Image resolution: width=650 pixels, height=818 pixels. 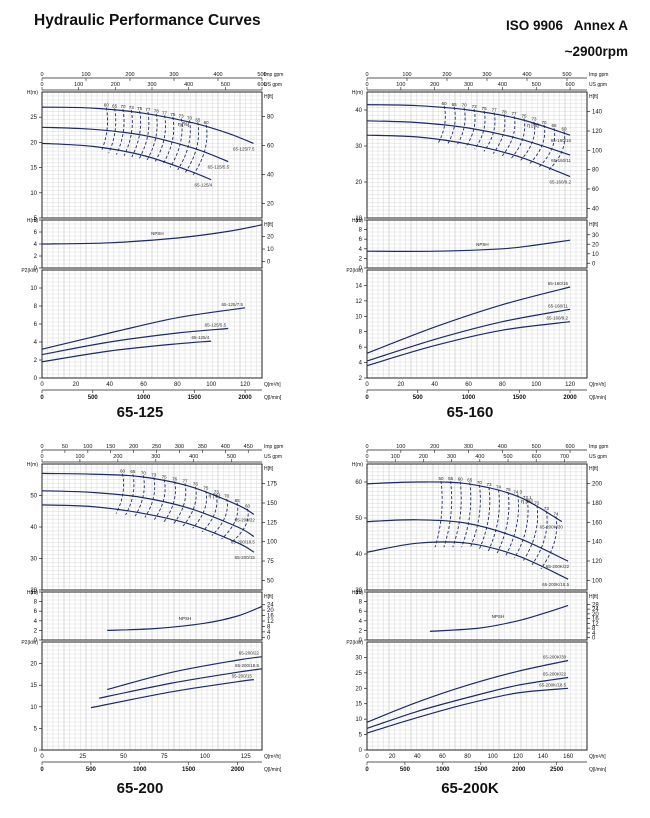 What do you see at coordinates (123, 757) in the screenshot?
I see `q-m3h-tick-label: 50` at bounding box center [123, 757].